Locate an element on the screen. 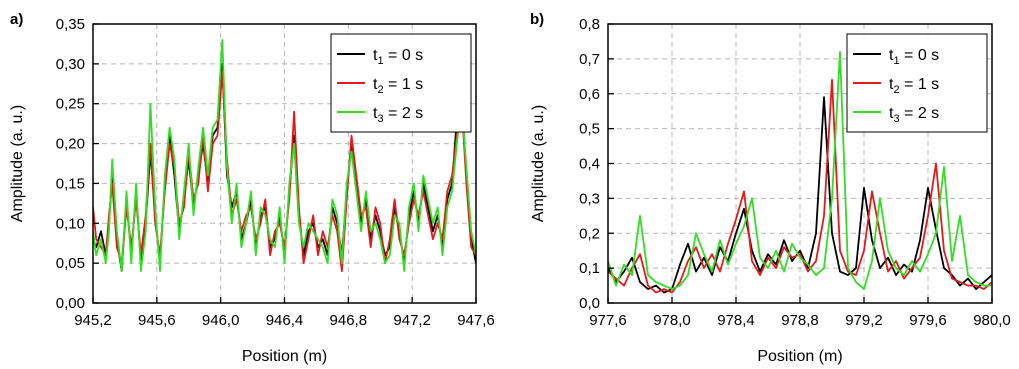  x-tick-label: 946,8 is located at coordinates (349, 320).